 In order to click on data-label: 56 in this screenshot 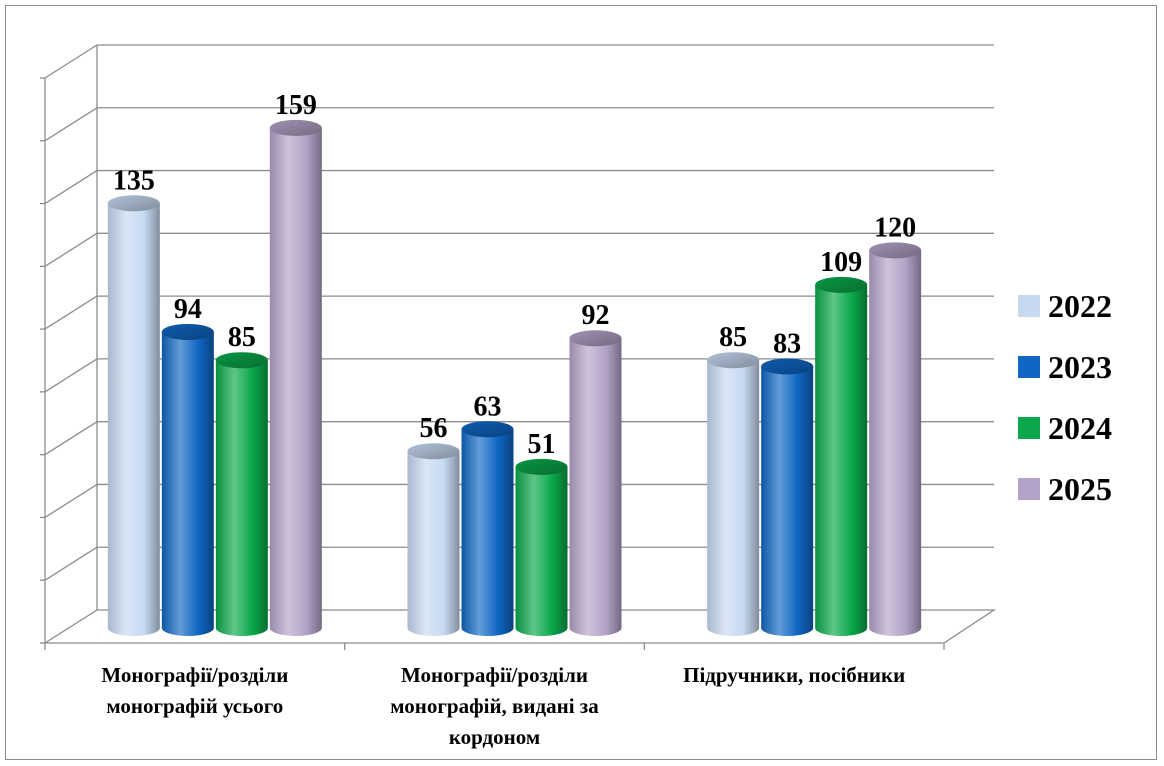, I will do `click(434, 428)`.